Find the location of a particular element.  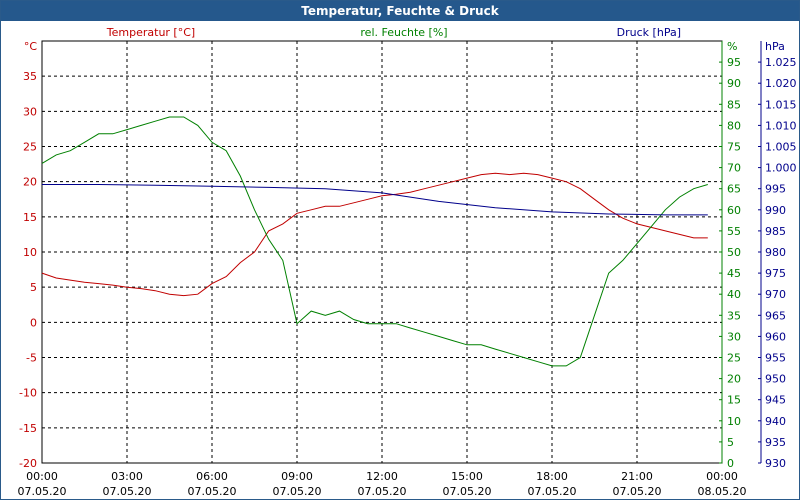

pressure-tick-label: 980 is located at coordinates (775, 252).